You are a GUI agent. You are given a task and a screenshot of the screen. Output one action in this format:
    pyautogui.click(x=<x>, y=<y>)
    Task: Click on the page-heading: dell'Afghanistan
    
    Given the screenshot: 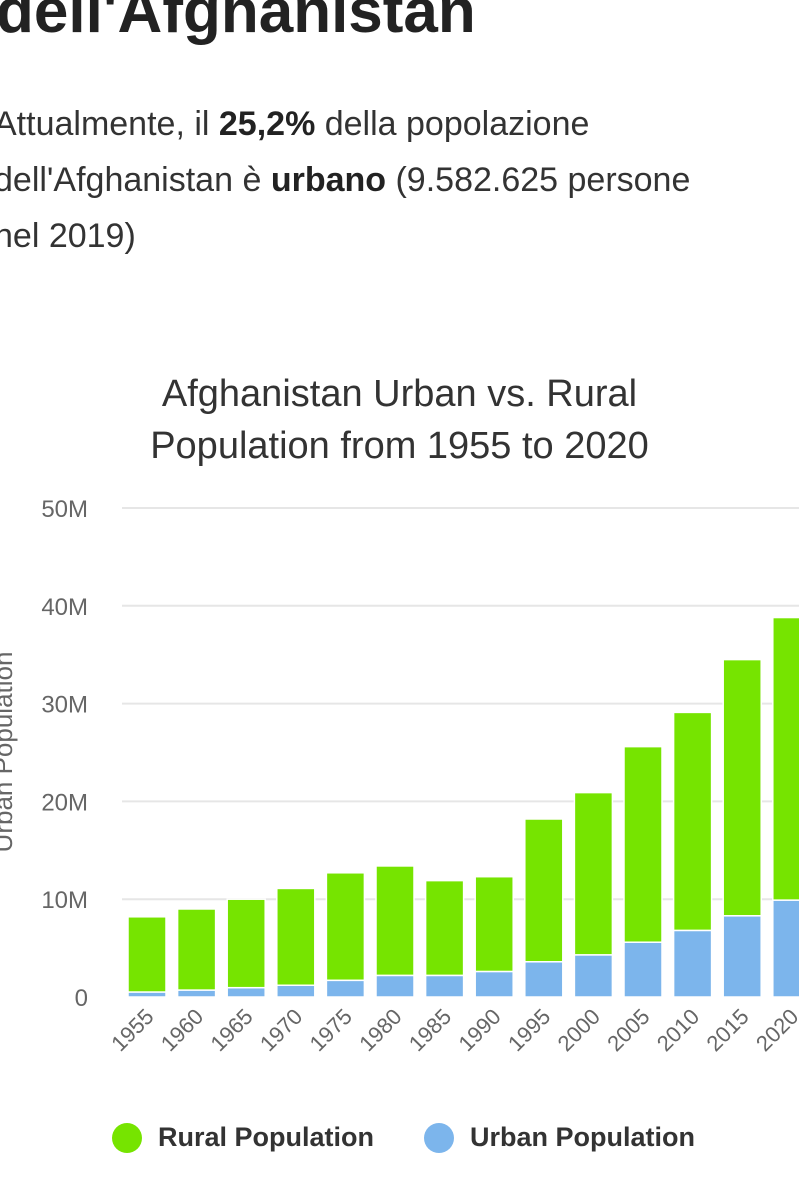 What is the action you would take?
    pyautogui.click(x=238, y=23)
    